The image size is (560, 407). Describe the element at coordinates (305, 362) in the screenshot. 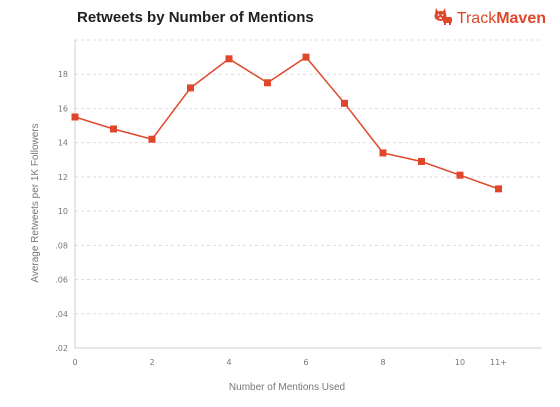

I see `x-tick-label: 6` at that location.